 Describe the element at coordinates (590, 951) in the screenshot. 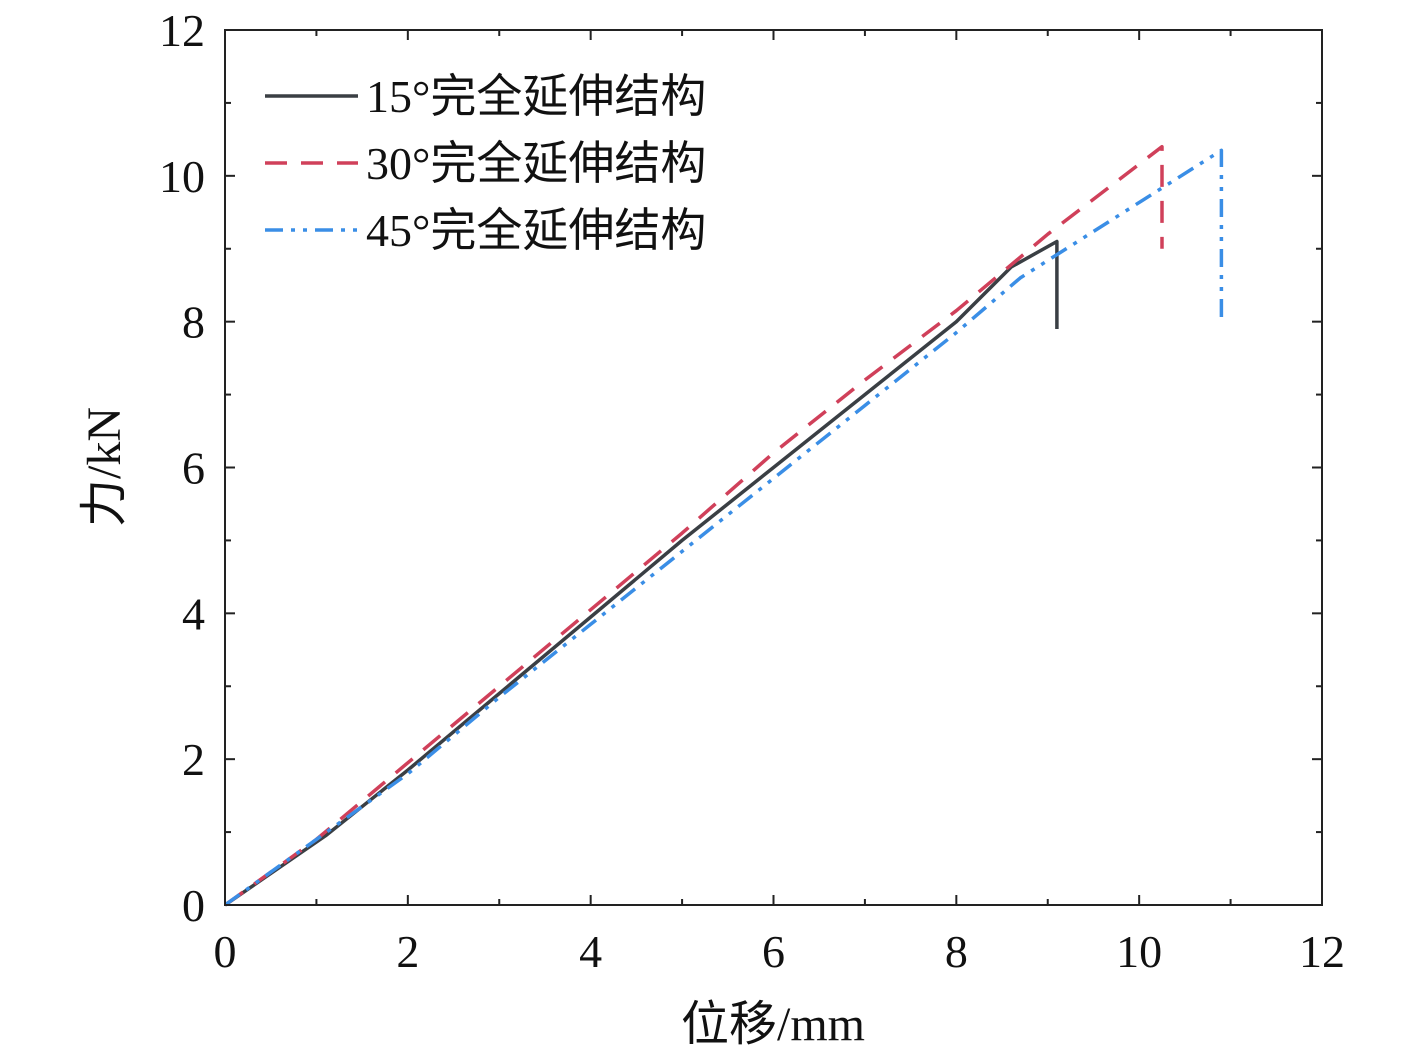

I see `x-tick-label: 4` at that location.